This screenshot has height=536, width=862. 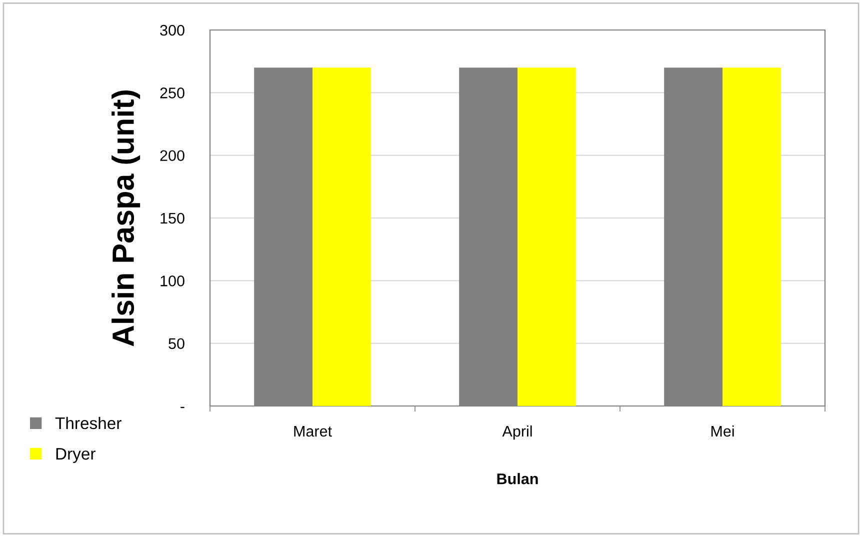 I want to click on x-tick-label: Maret, so click(x=313, y=431).